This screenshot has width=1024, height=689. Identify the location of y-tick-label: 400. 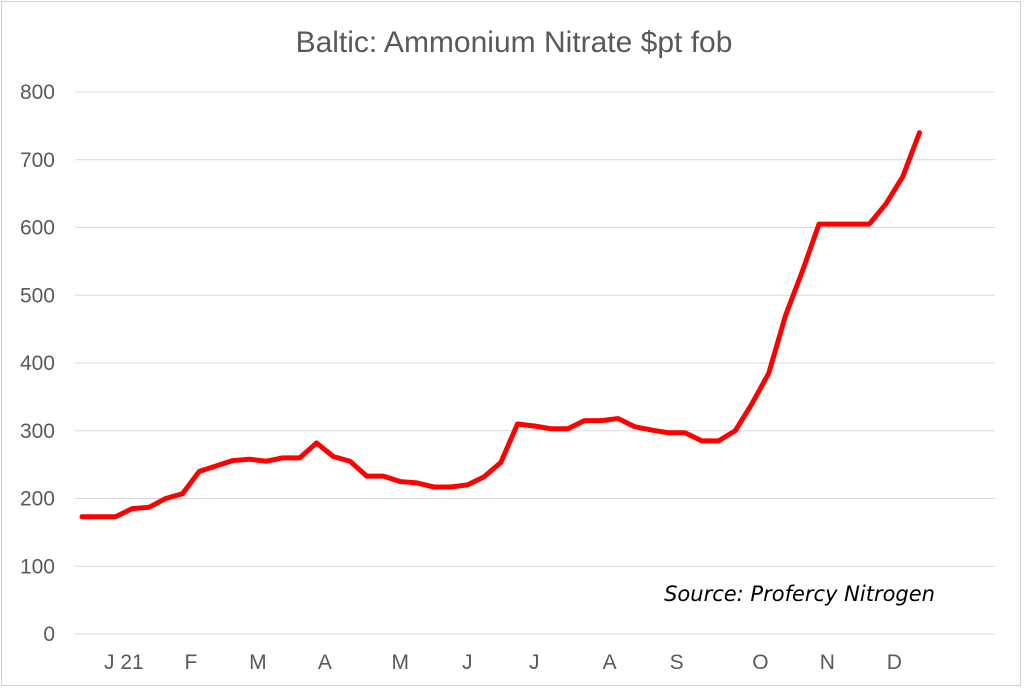
(37, 363).